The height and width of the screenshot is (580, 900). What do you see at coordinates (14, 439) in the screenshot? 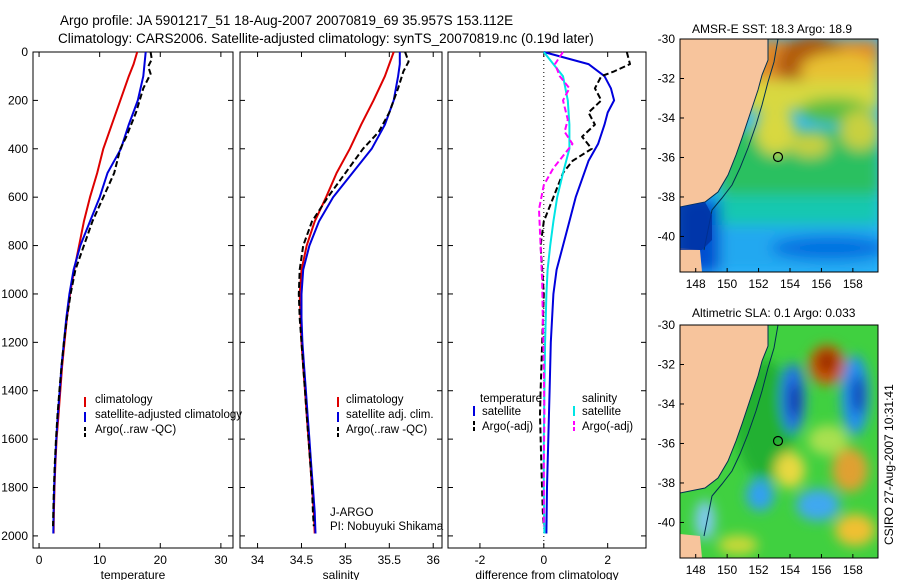
I see `y-tick-label: 1600` at bounding box center [14, 439].